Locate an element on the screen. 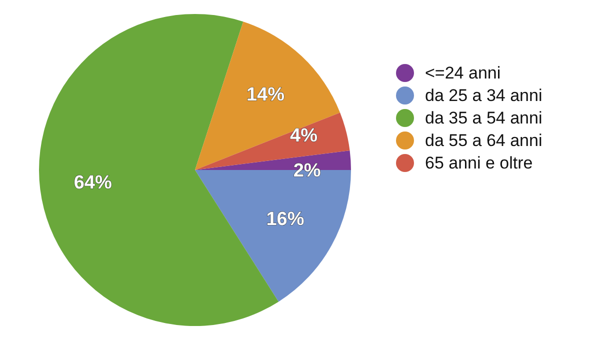 This screenshot has width=600, height=343. legend-label: <=24 anni is located at coordinates (463, 73).